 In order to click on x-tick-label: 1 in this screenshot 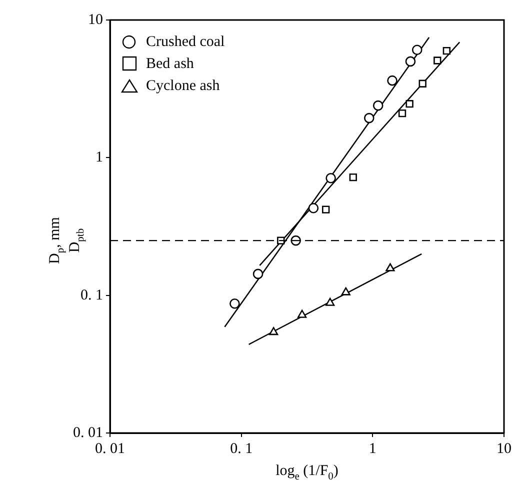, I will do `click(372, 448)`.